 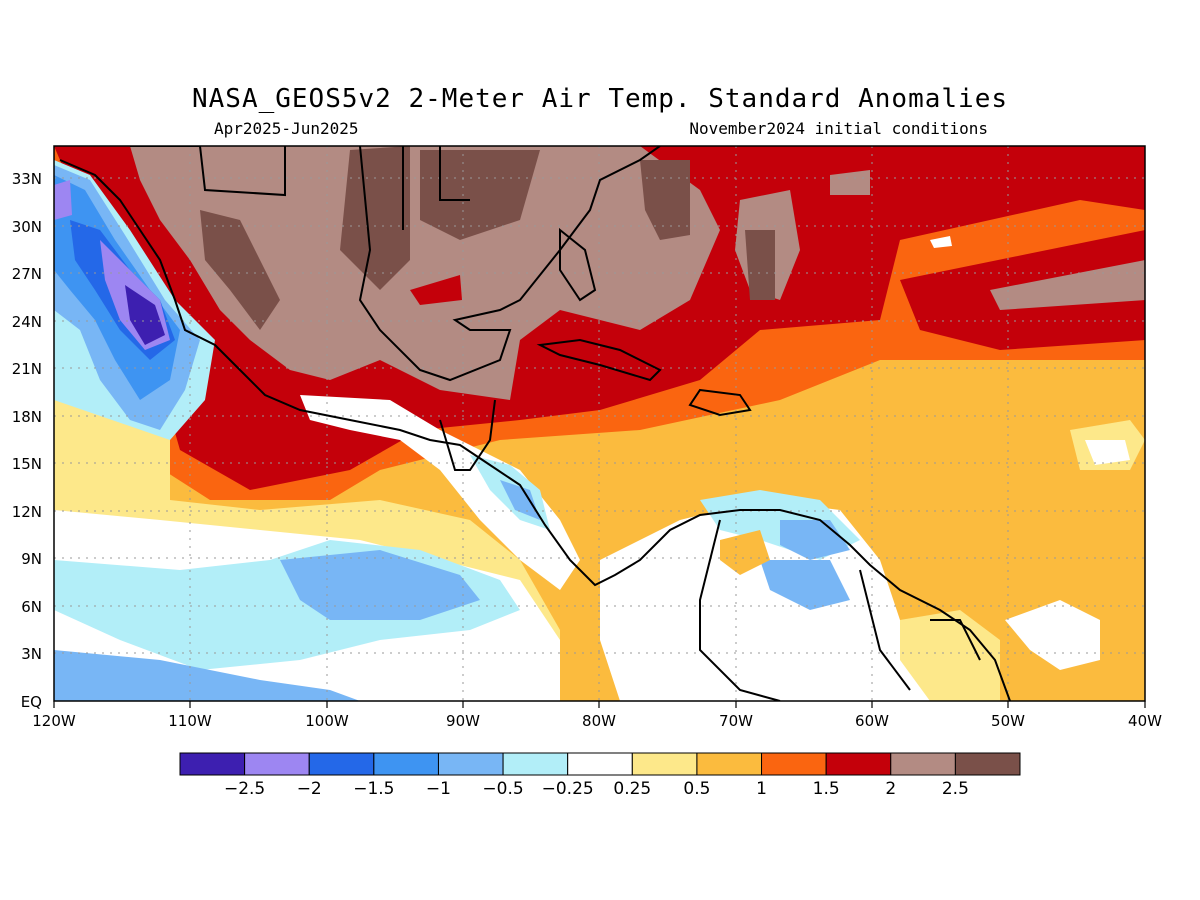 What do you see at coordinates (244, 789) in the screenshot?
I see `colorbar-label: −2.5` at bounding box center [244, 789].